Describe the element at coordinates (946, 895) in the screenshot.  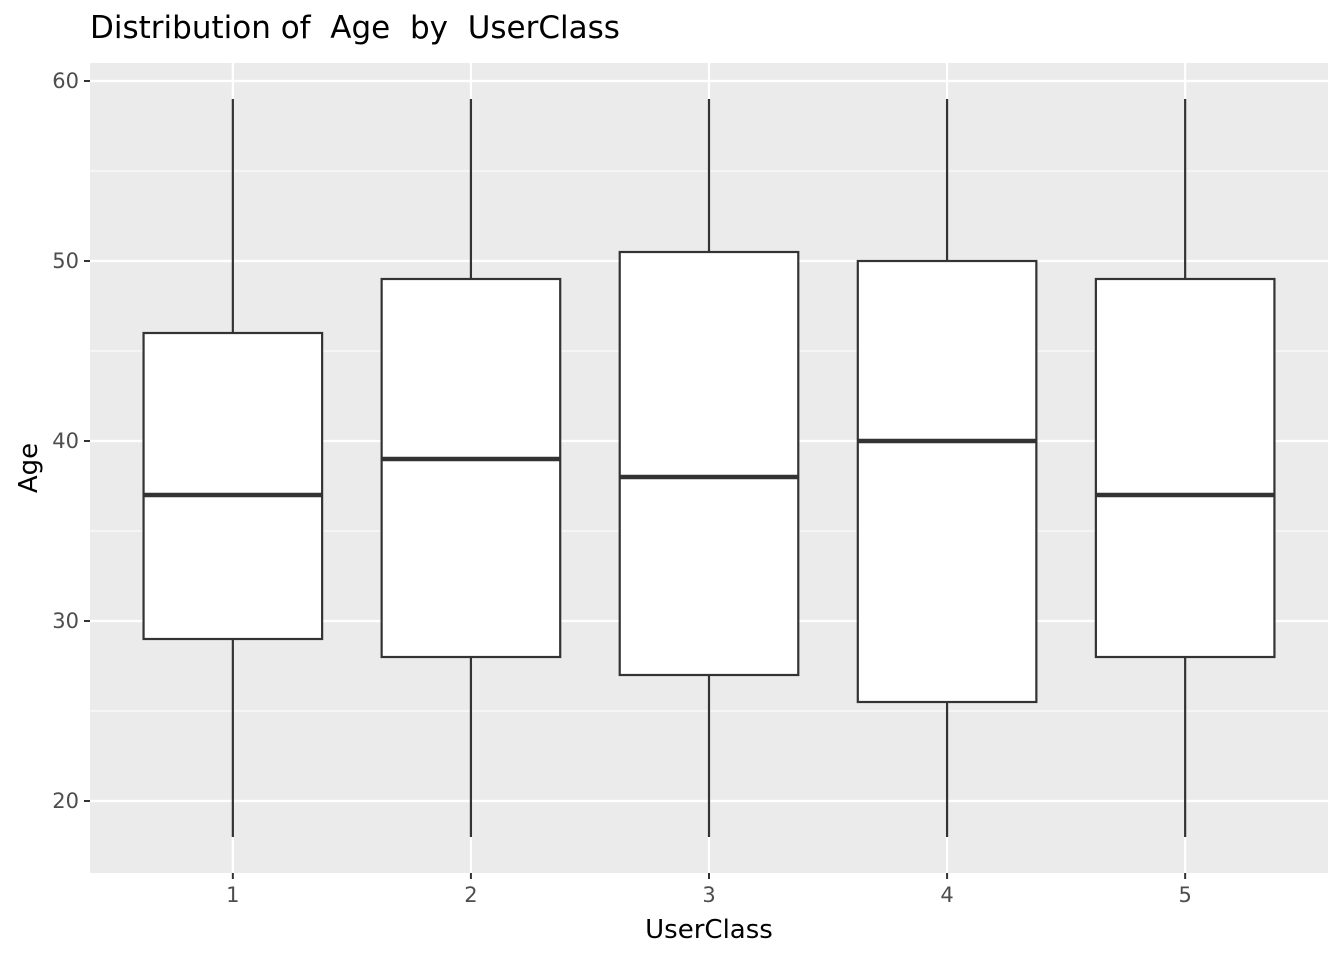
I see `x-tick-label: 4` at that location.